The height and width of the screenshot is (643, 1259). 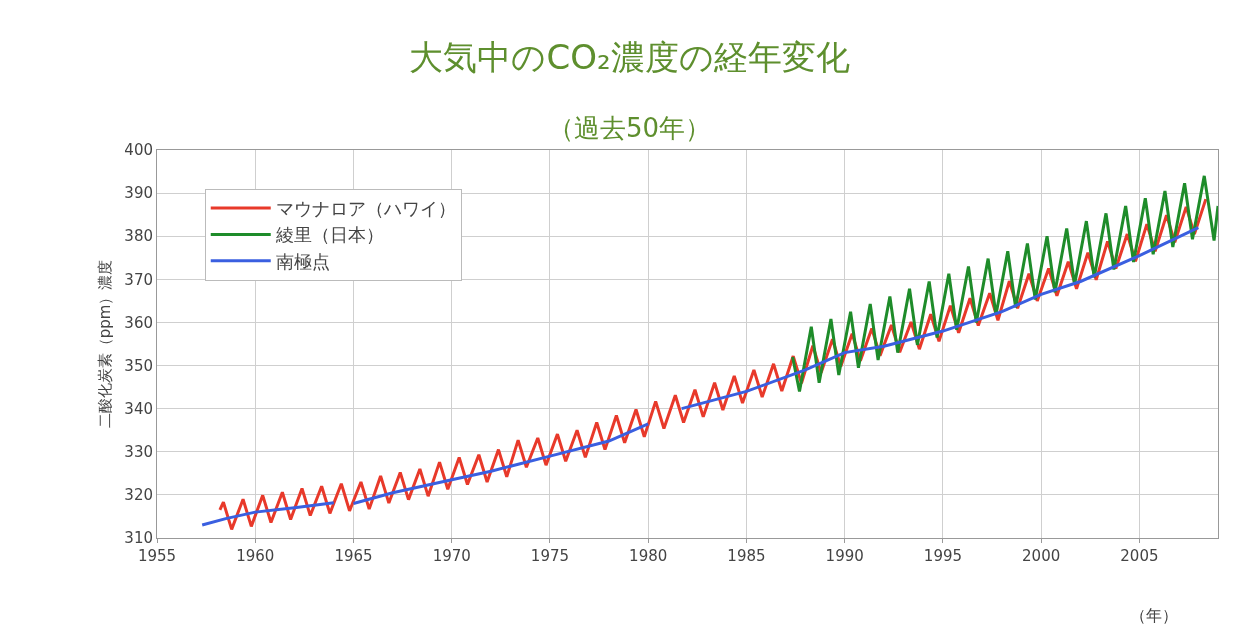 What do you see at coordinates (1139, 556) in the screenshot?
I see `x-tick-label: 2005` at bounding box center [1139, 556].